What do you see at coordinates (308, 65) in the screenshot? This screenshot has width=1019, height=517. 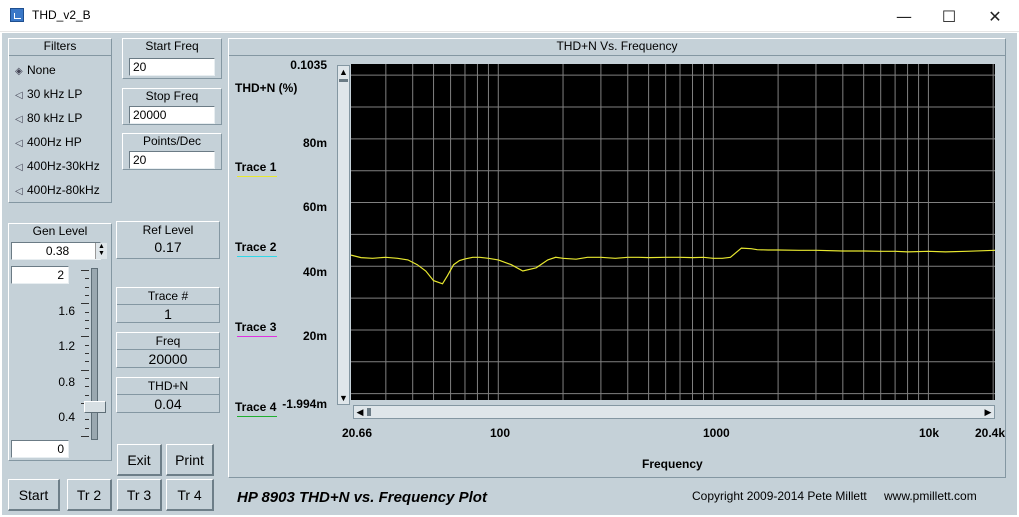 I see `y-top-label: 0.1035` at bounding box center [308, 65].